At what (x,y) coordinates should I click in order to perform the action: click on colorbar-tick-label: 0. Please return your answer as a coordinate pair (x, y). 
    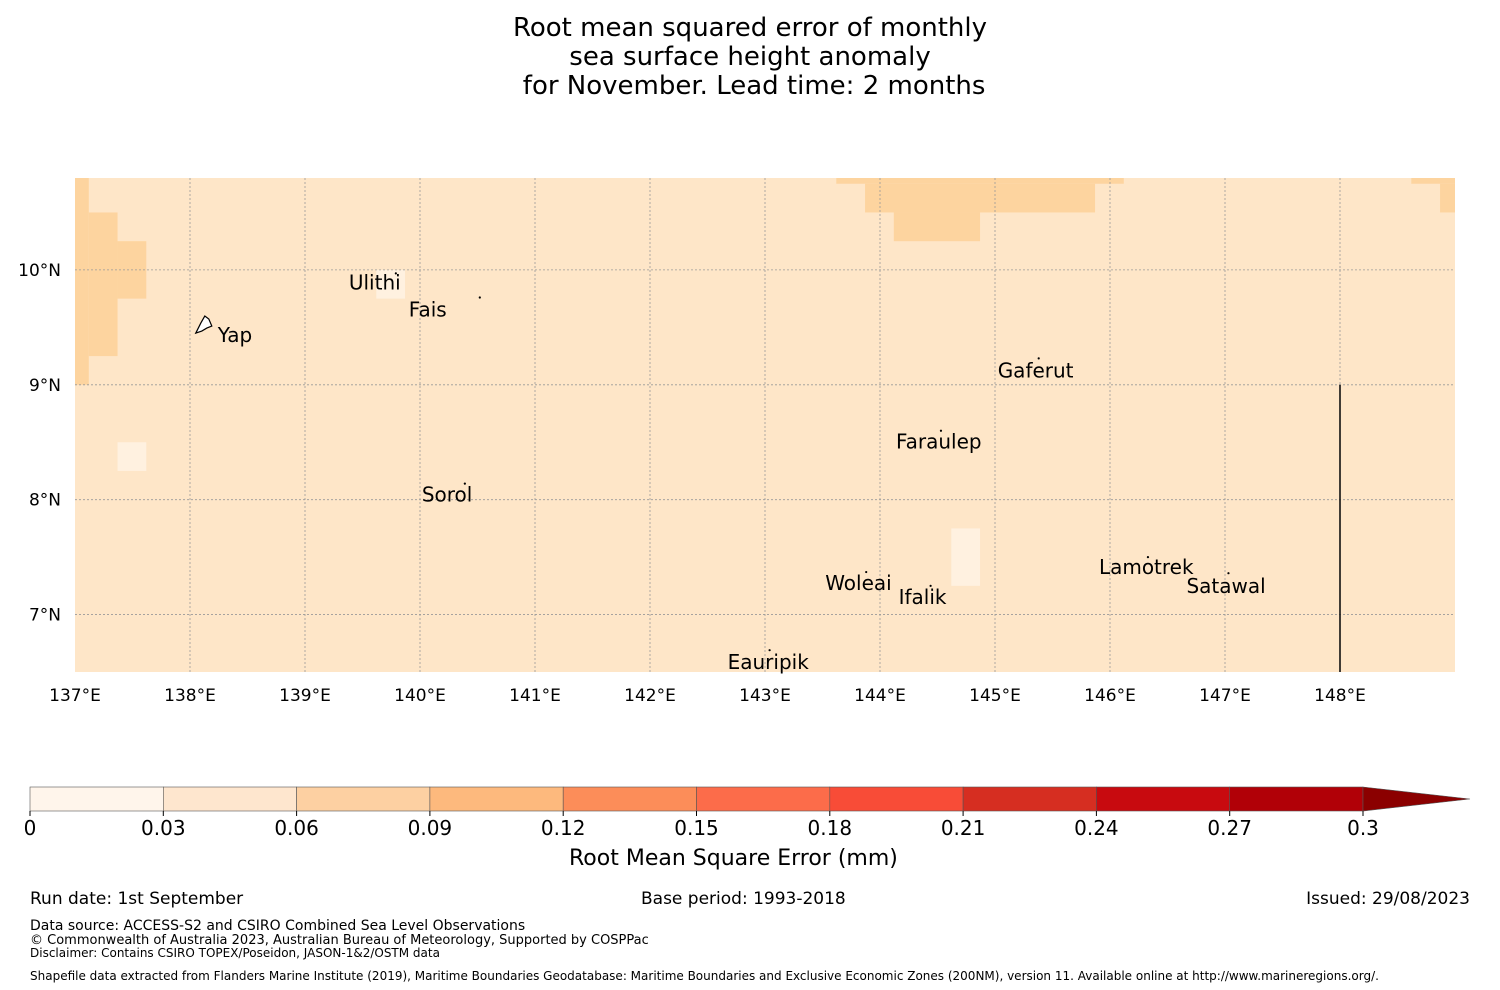
    Looking at the image, I should click on (30, 828).